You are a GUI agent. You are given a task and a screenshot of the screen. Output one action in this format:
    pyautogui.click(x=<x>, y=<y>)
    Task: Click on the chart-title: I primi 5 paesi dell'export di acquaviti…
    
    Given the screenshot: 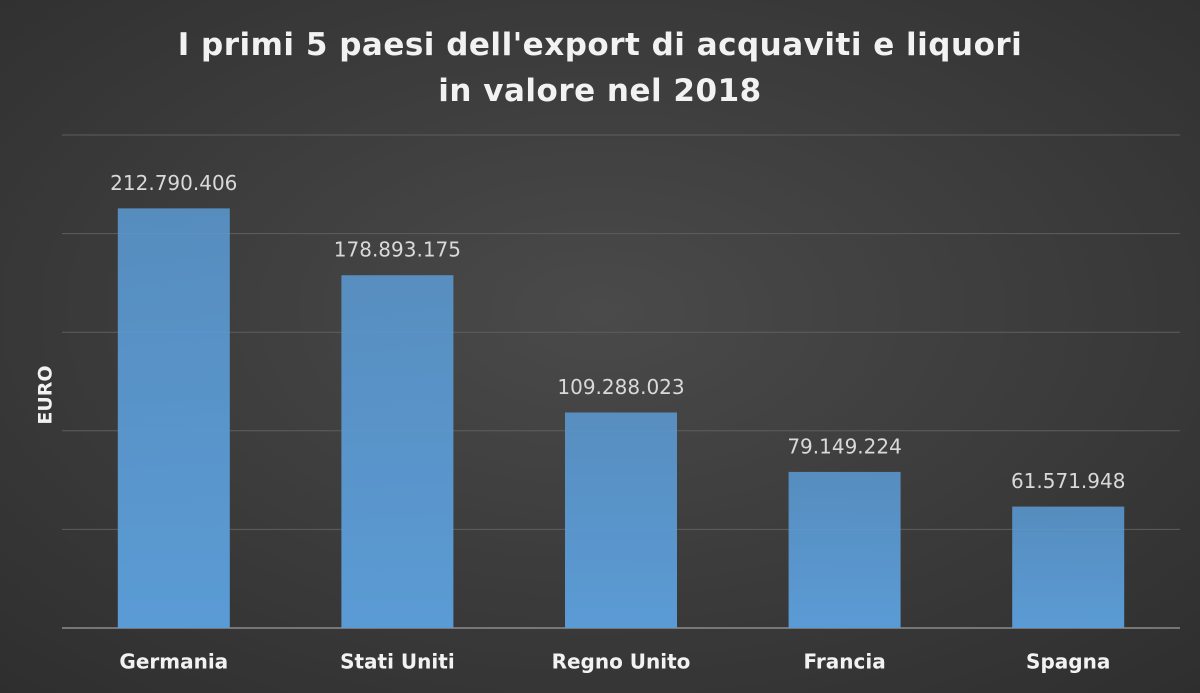 What is the action you would take?
    pyautogui.click(x=600, y=68)
    